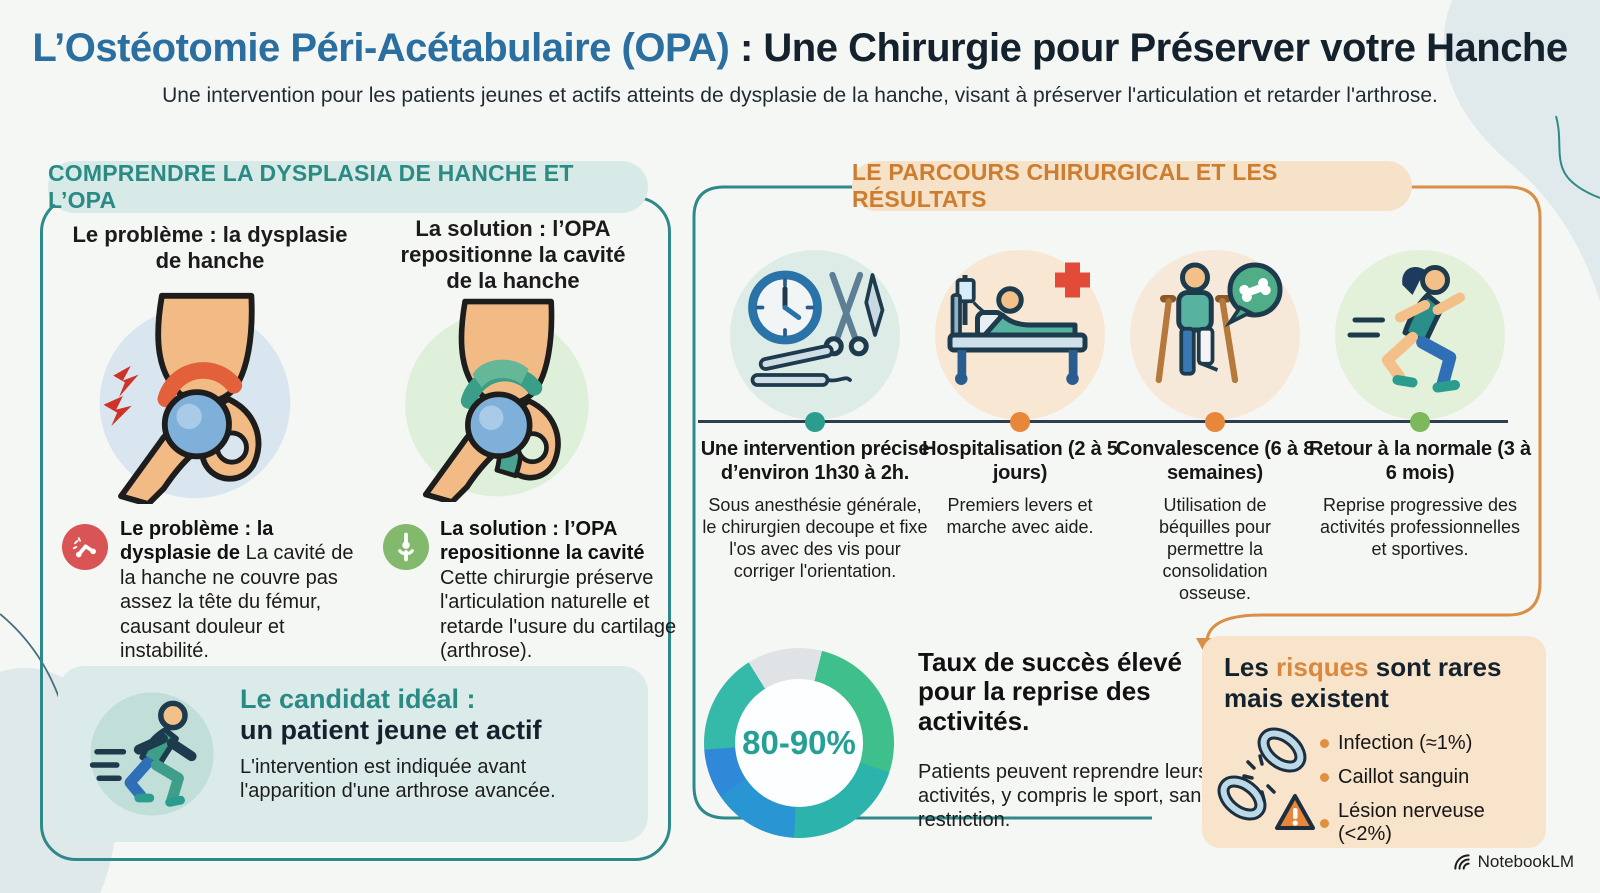 This screenshot has width=1600, height=893. What do you see at coordinates (197, 541) in the screenshot?
I see `problem-lead: Le problème : la dysplasie de` at bounding box center [197, 541].